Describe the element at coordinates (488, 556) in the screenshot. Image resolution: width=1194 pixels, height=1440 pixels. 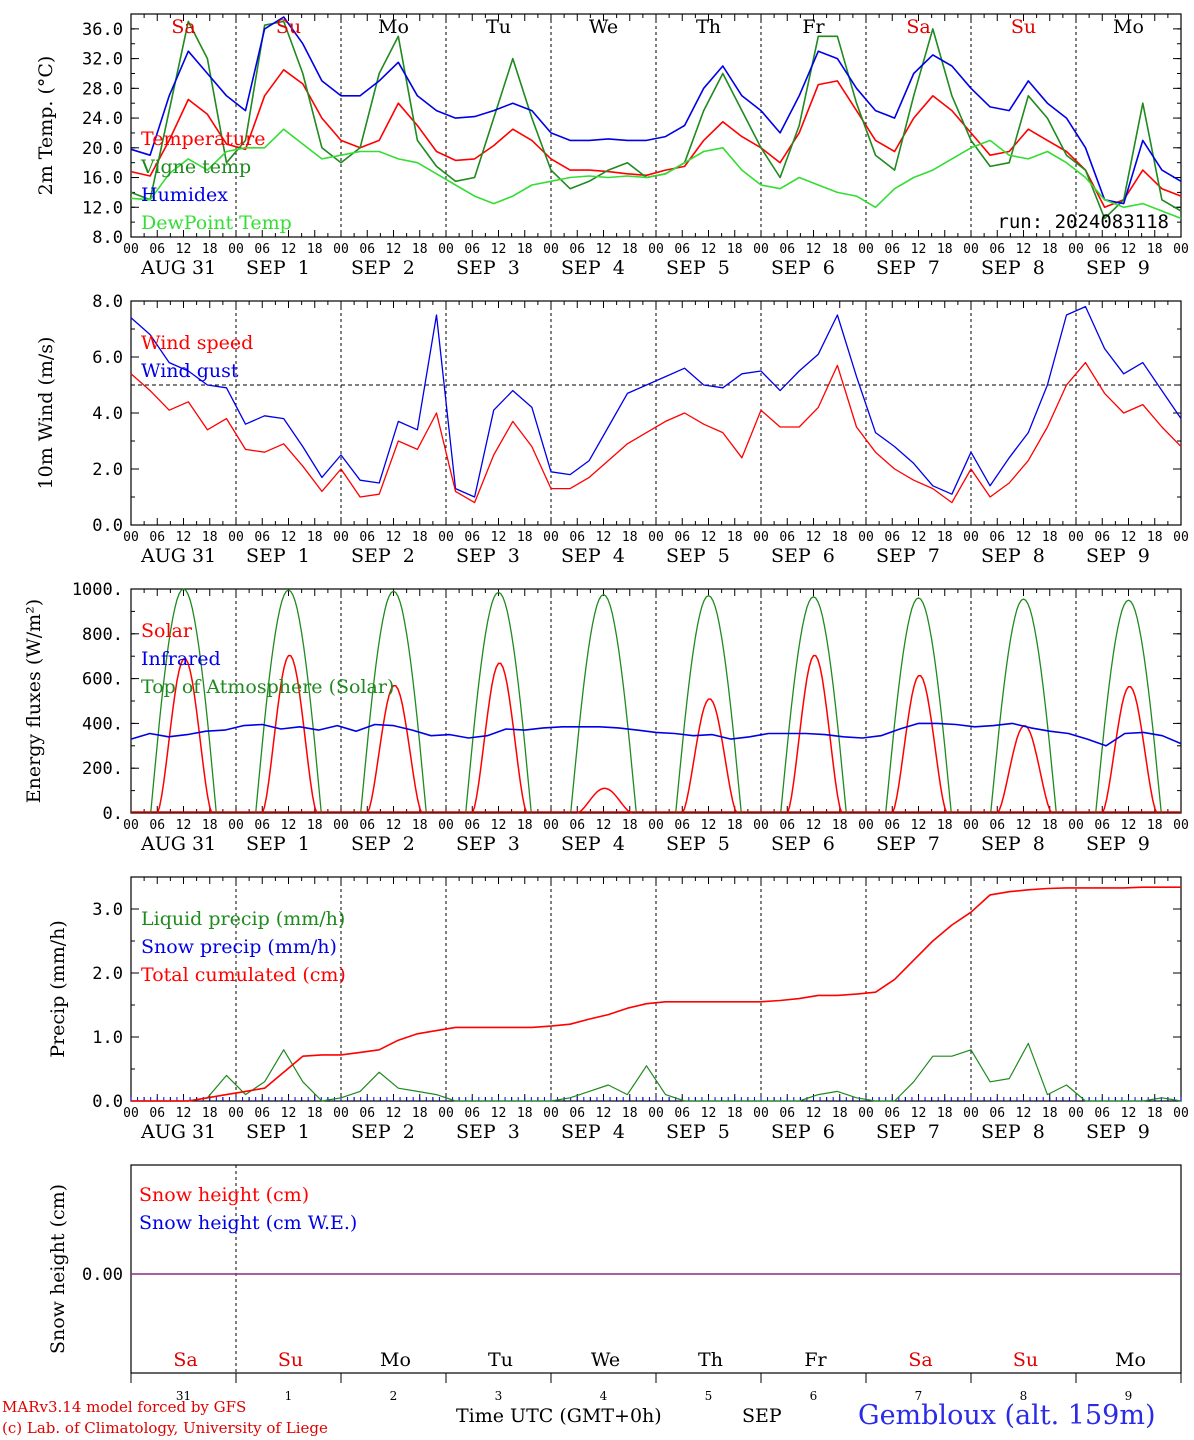
I see `date-label: SEP 3` at that location.